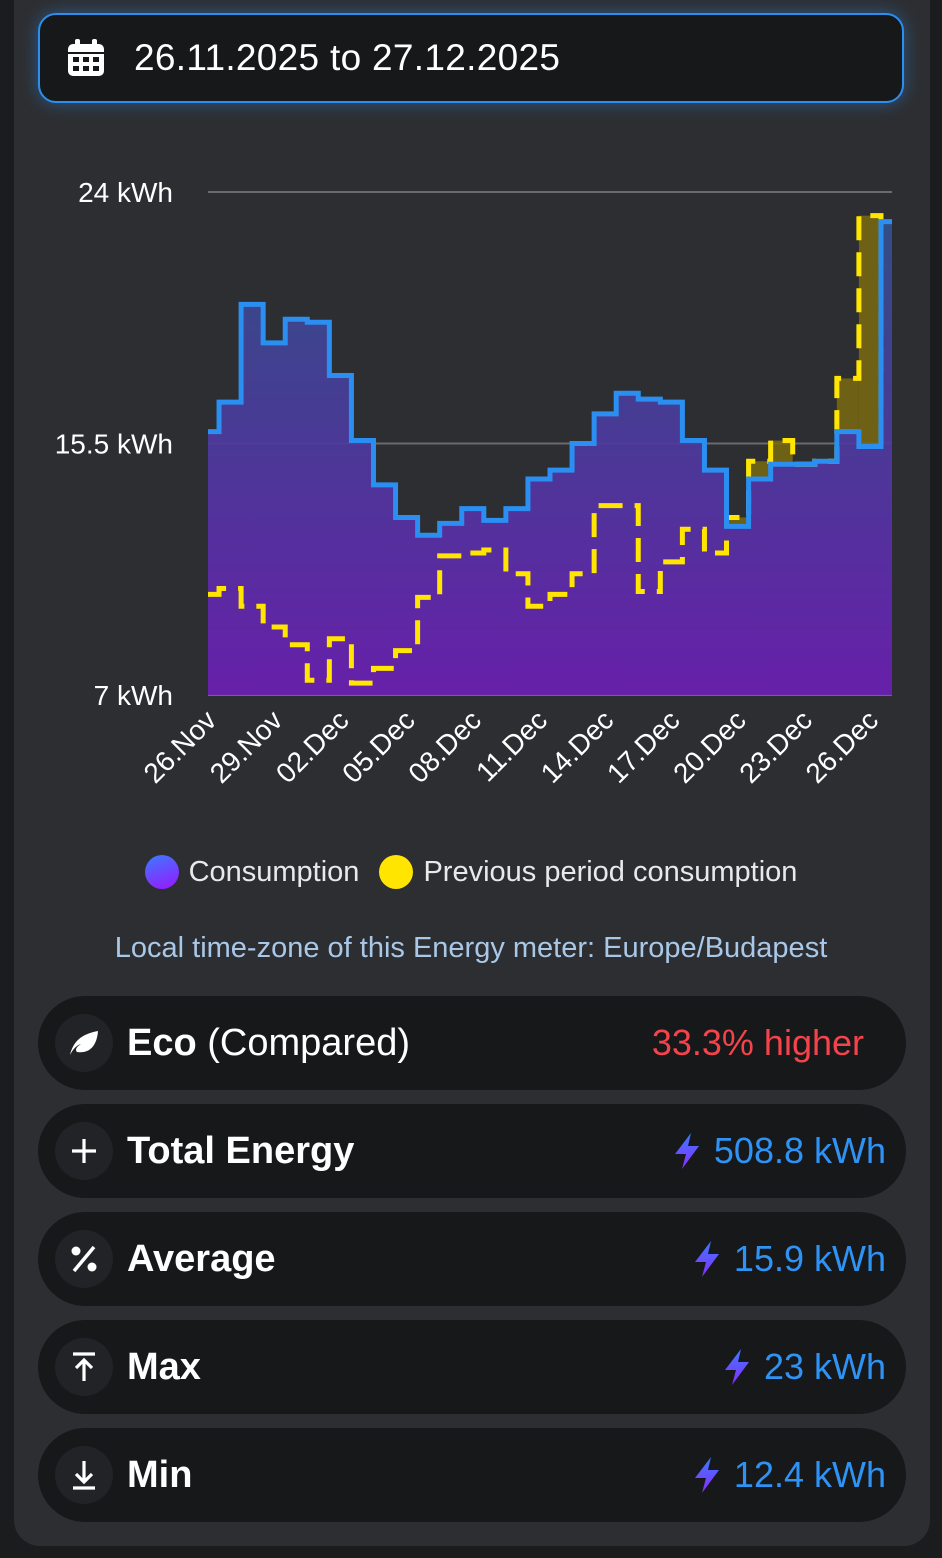 Image resolution: width=942 pixels, height=1558 pixels. I want to click on legend-item-consumption: Consumption, so click(252, 872).